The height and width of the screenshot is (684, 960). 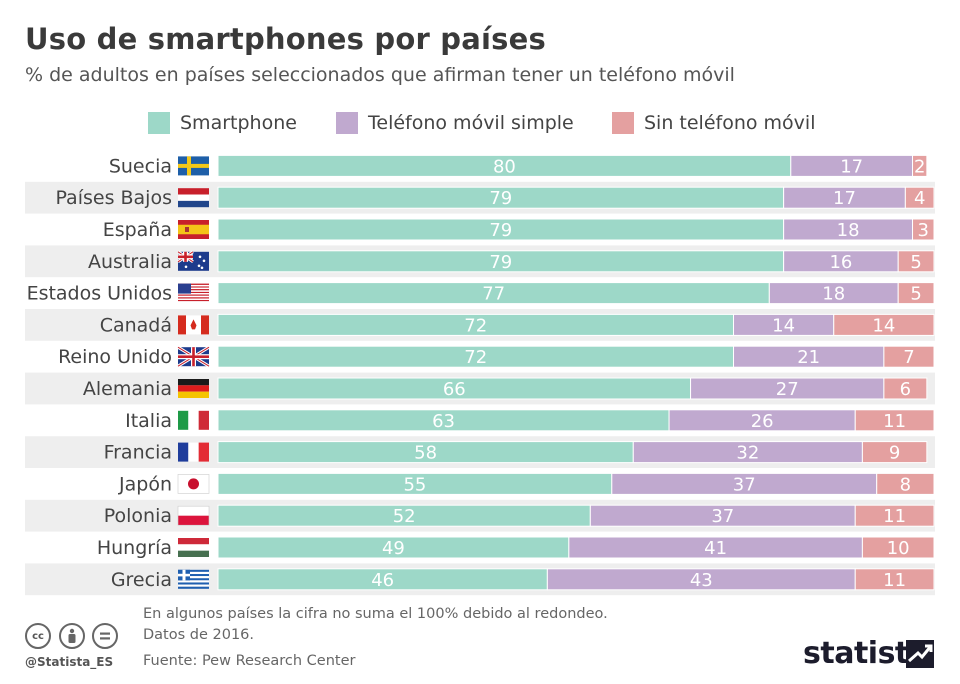 What do you see at coordinates (238, 123) in the screenshot?
I see `legend-label-smartphone: Smartphone` at bounding box center [238, 123].